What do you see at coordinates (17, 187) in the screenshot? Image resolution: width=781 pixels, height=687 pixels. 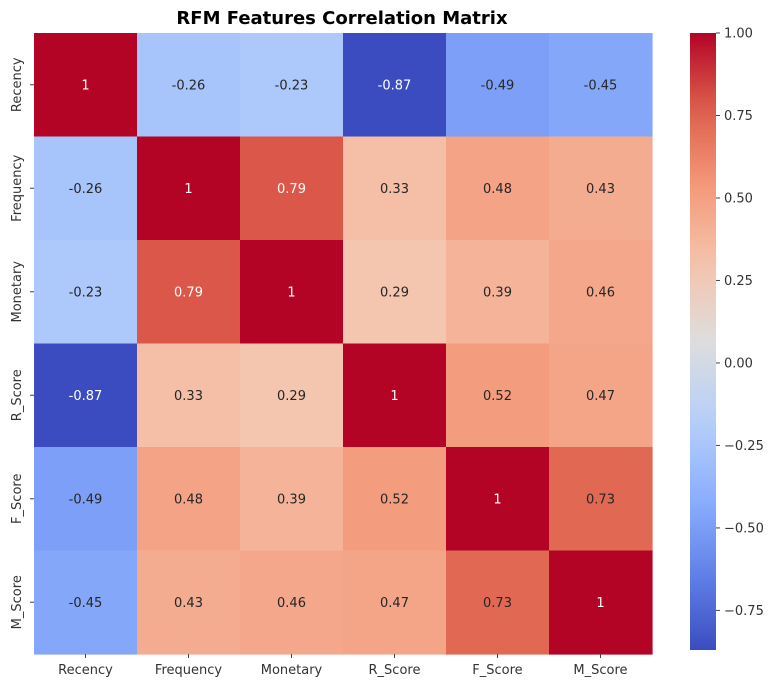 I see `y-tick-label: Frequency` at bounding box center [17, 187].